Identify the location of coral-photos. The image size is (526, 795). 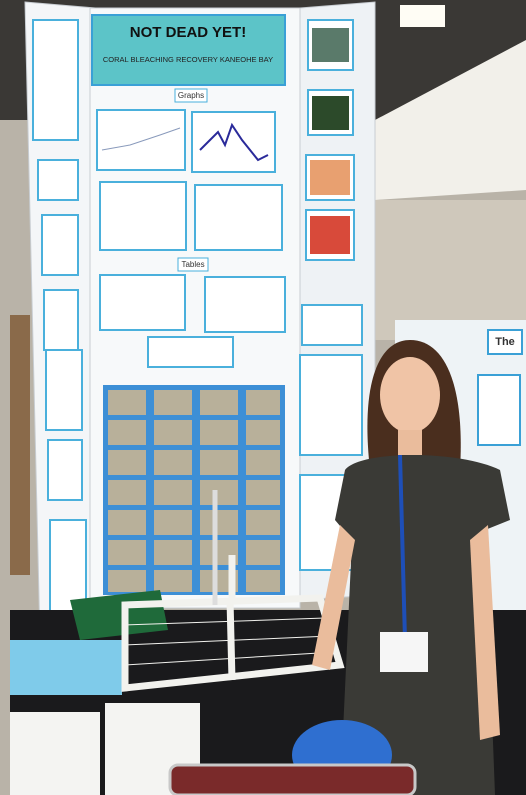
(194, 491).